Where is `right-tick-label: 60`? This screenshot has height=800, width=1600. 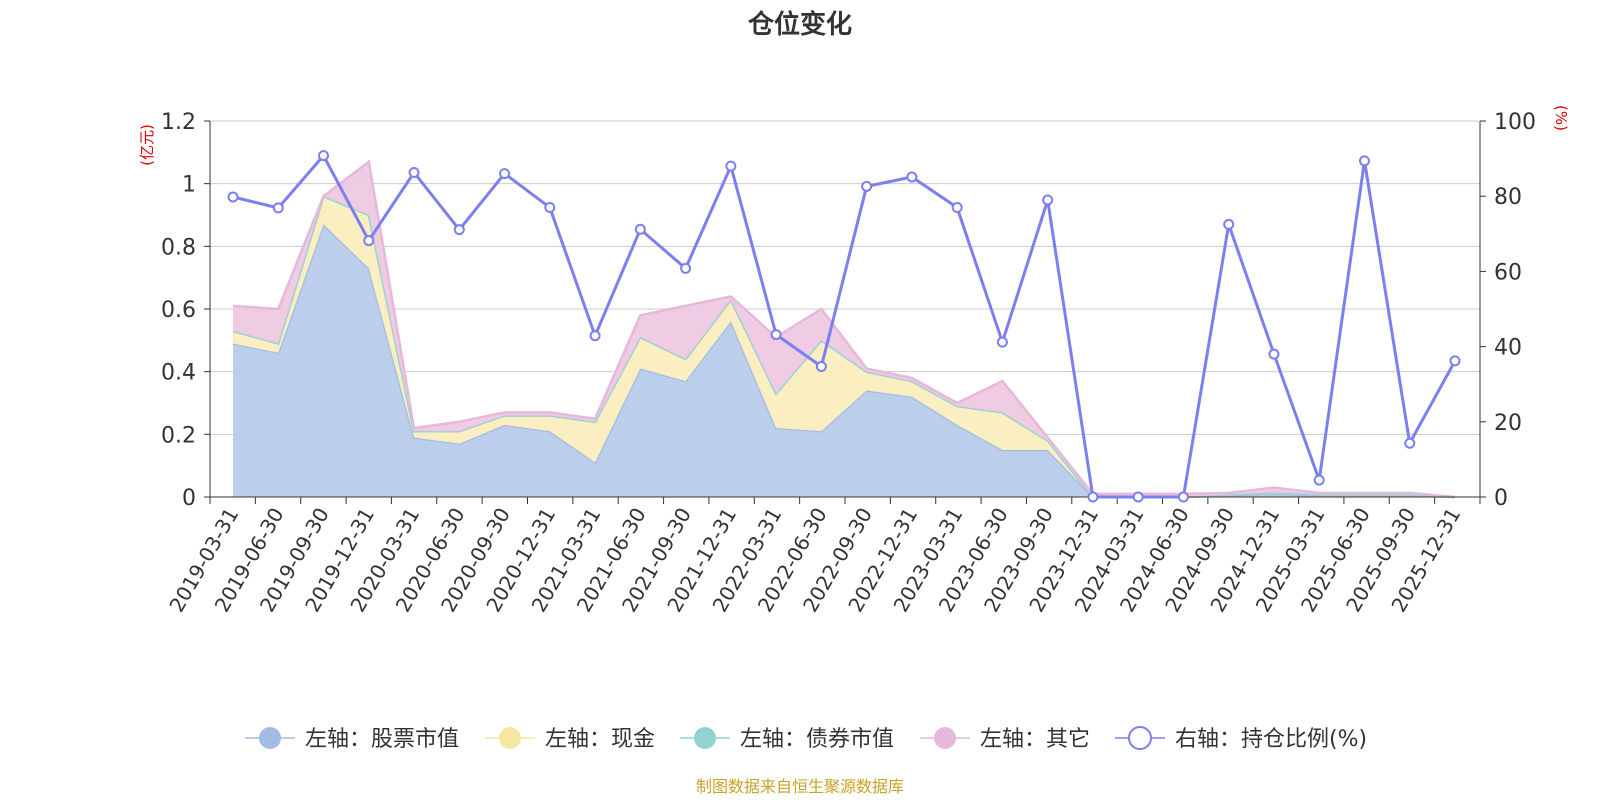 right-tick-label: 60 is located at coordinates (1508, 272).